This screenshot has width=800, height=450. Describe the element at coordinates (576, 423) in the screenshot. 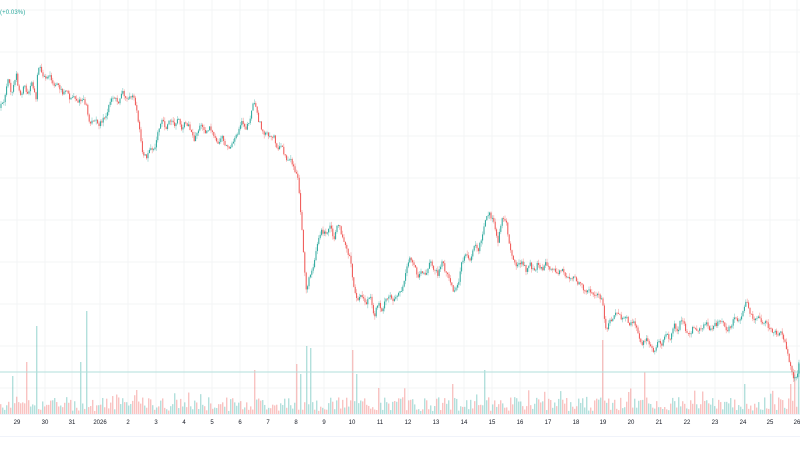

I see `x-tick-label: 18` at that location.